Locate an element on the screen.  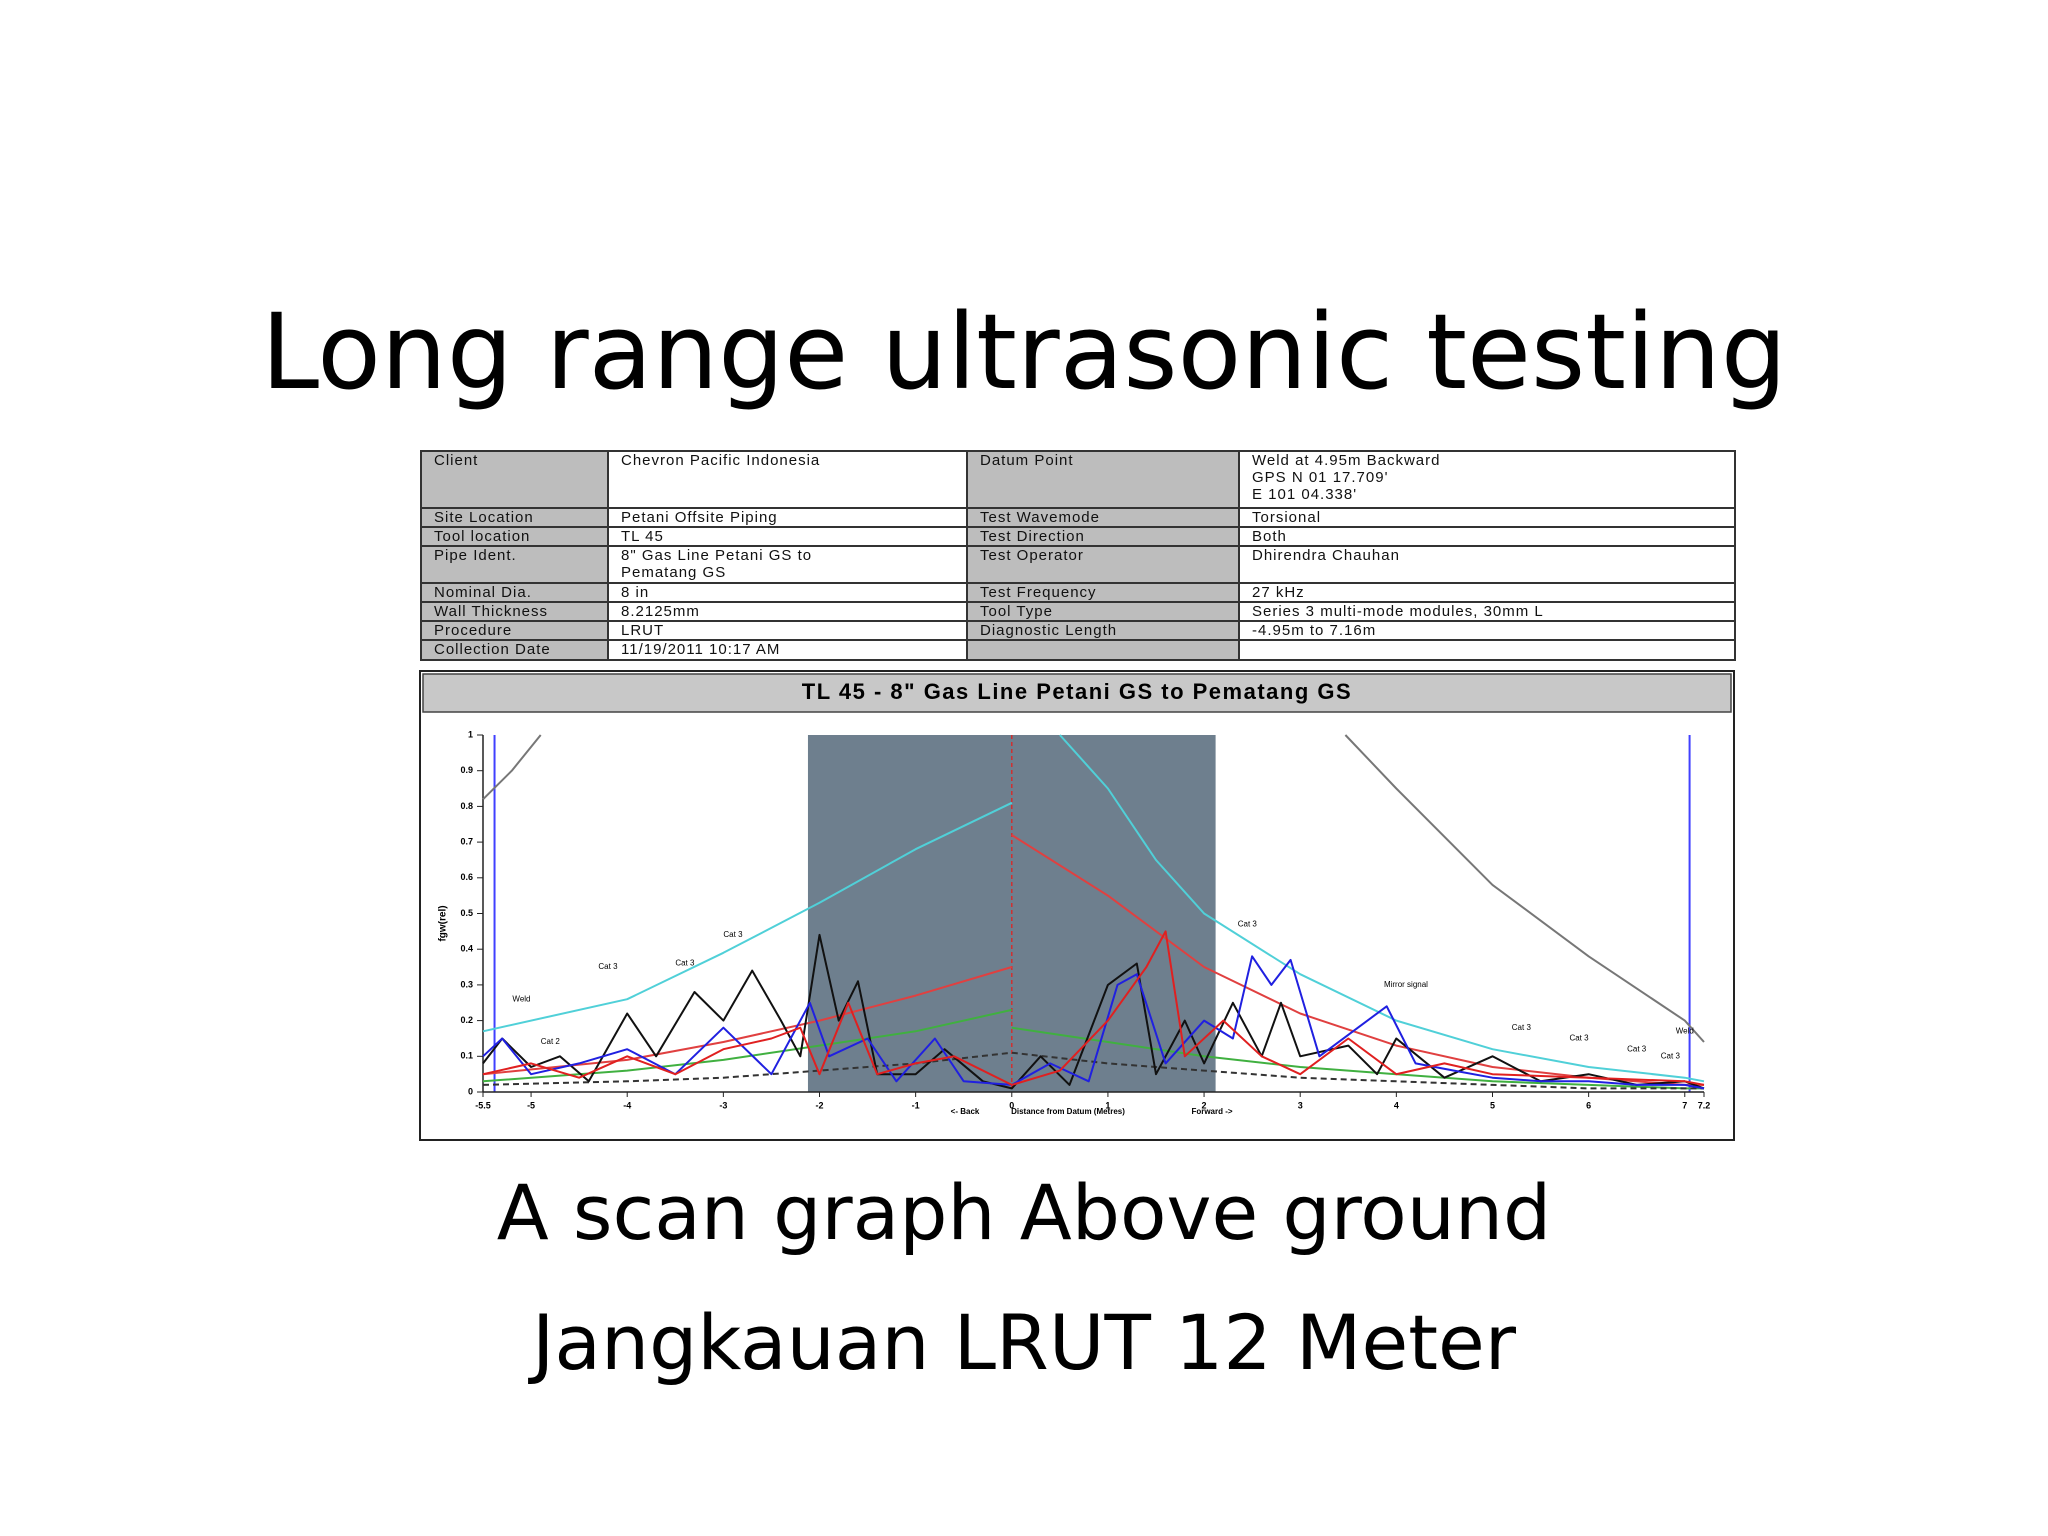
field-value: -4.95m to 7.16m is located at coordinates (1487, 630).